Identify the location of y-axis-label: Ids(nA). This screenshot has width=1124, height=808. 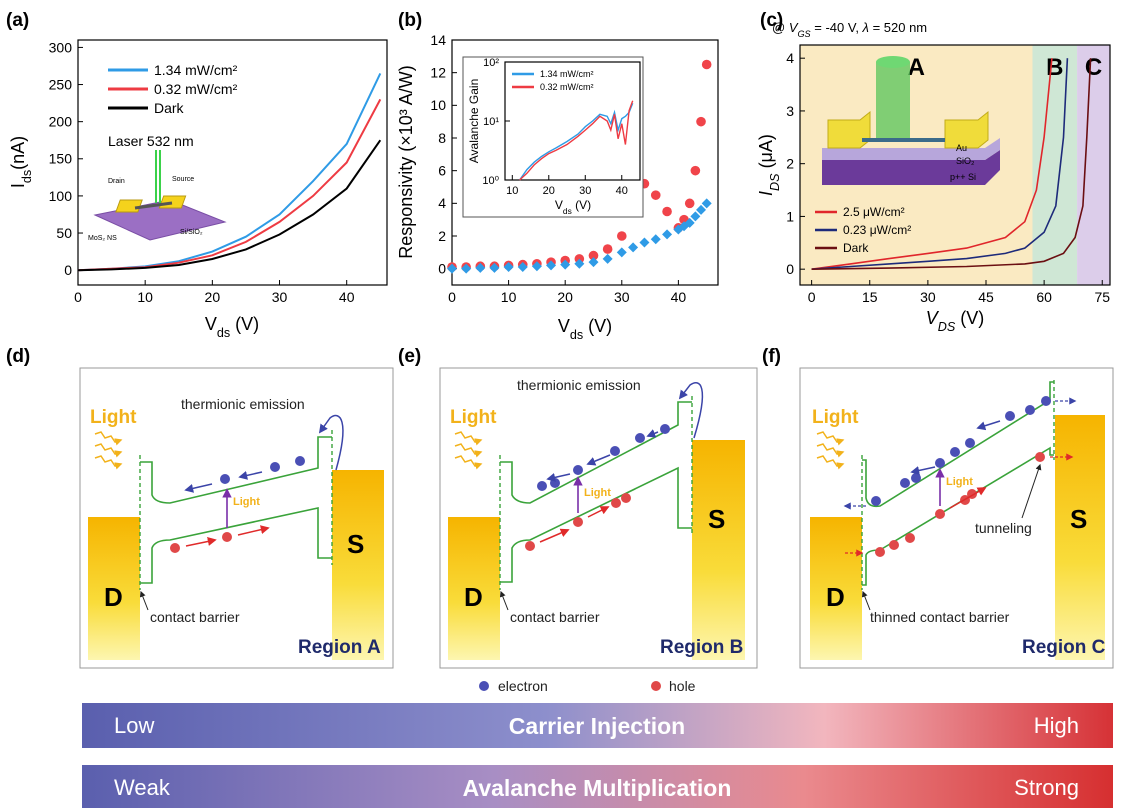
(21, 162).